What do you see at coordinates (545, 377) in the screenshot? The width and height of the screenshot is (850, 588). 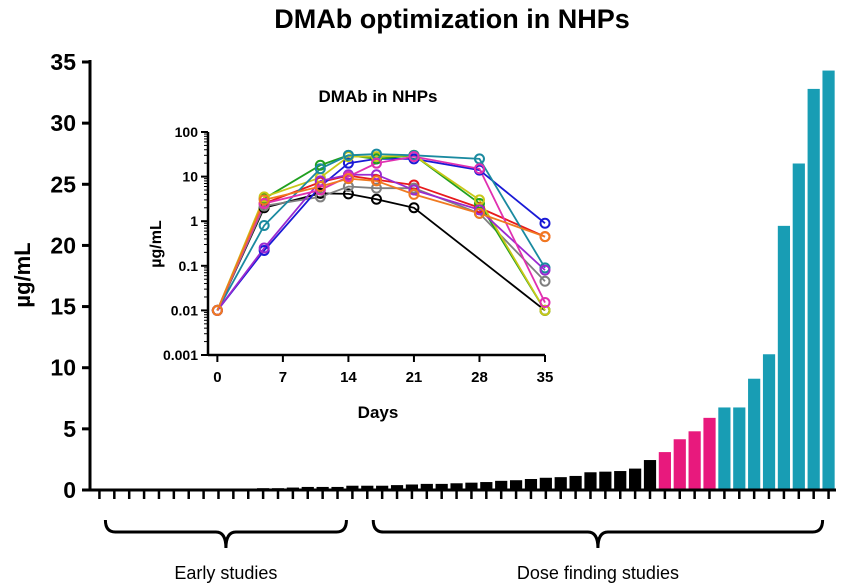 I see `inset-x-tick-label: 35` at bounding box center [545, 377].